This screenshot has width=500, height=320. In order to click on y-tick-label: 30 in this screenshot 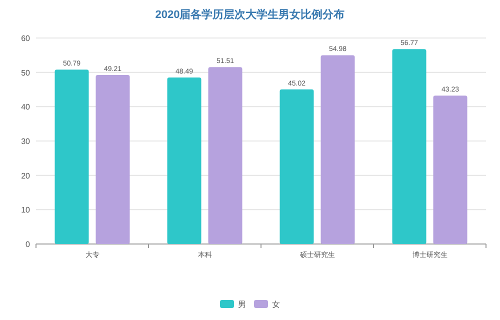, I will do `click(26, 141)`.